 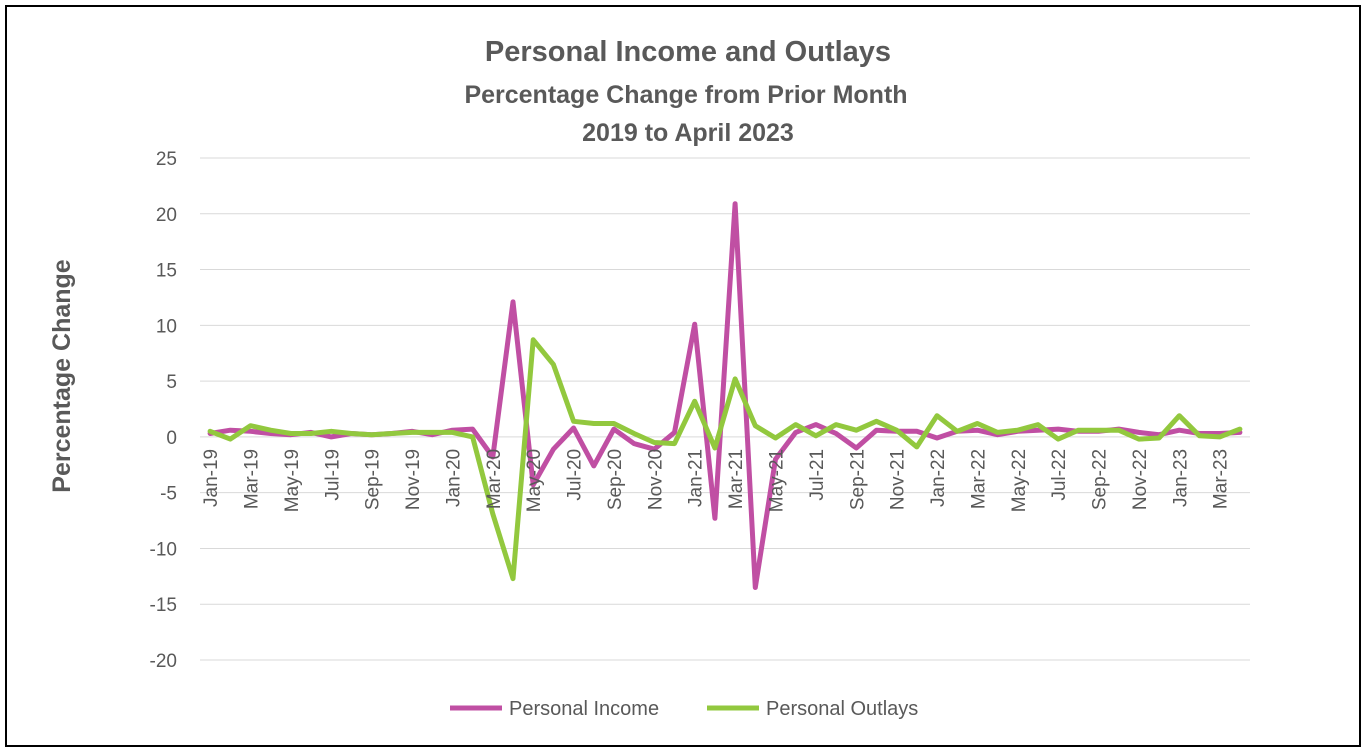 I want to click on x-tick-label: May-19, so click(x=292, y=480).